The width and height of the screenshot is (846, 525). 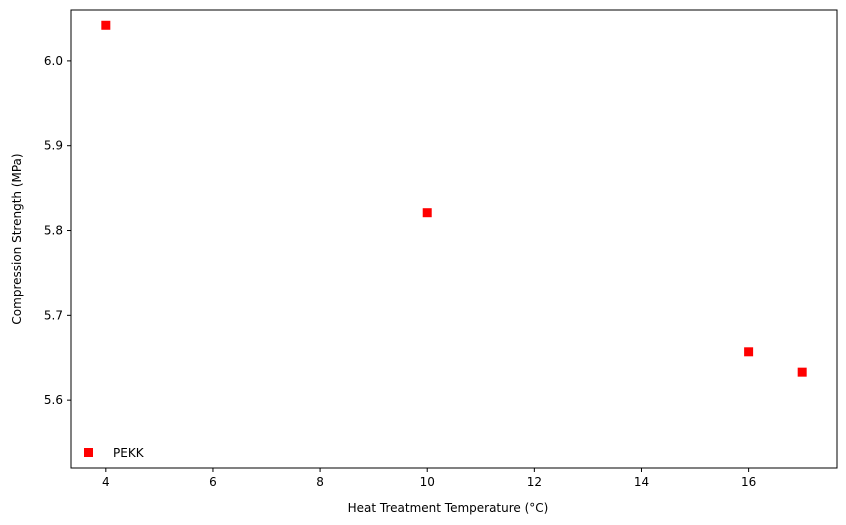 I want to click on y-tick-label: 5.8, so click(x=53, y=231).